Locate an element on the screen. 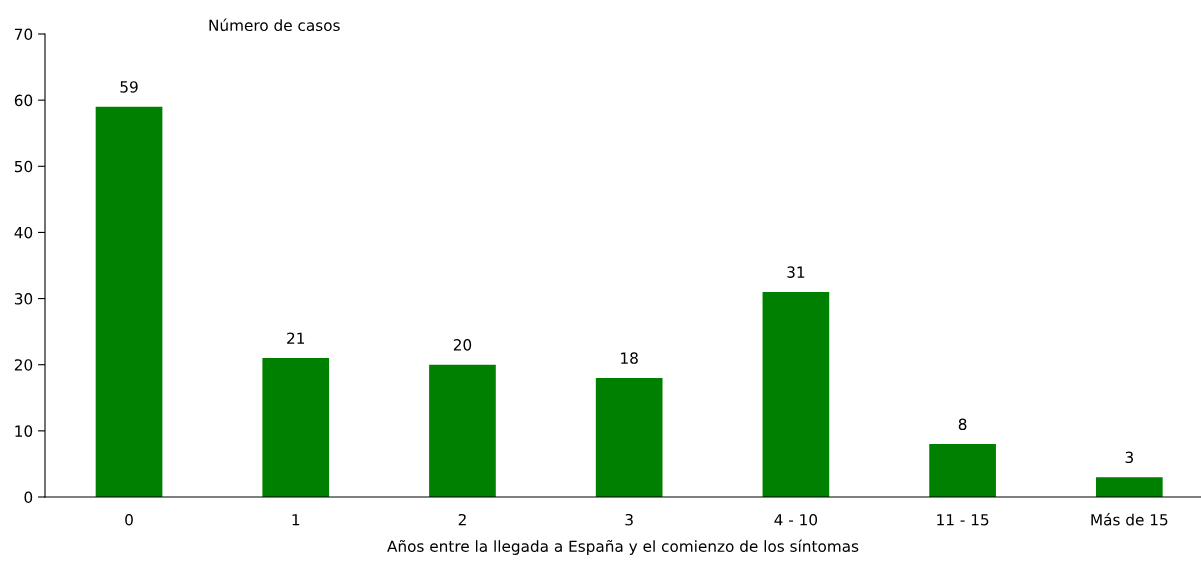 The width and height of the screenshot is (1201, 566). data-label: 8 is located at coordinates (962, 424).